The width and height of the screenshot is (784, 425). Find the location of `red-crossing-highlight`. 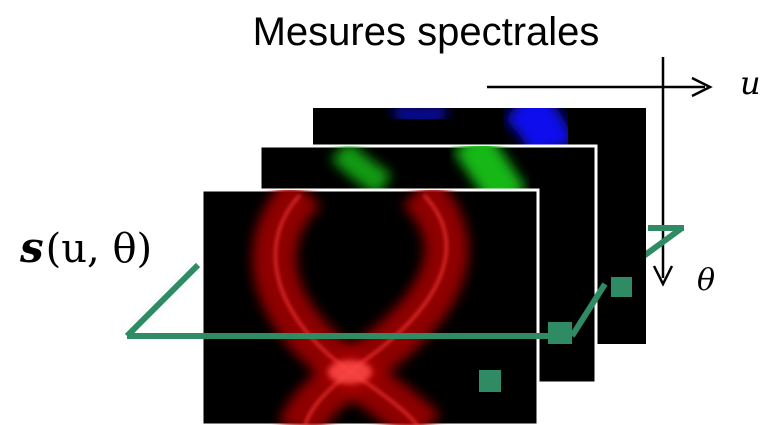

red-crossing-highlight is located at coordinates (350, 372).